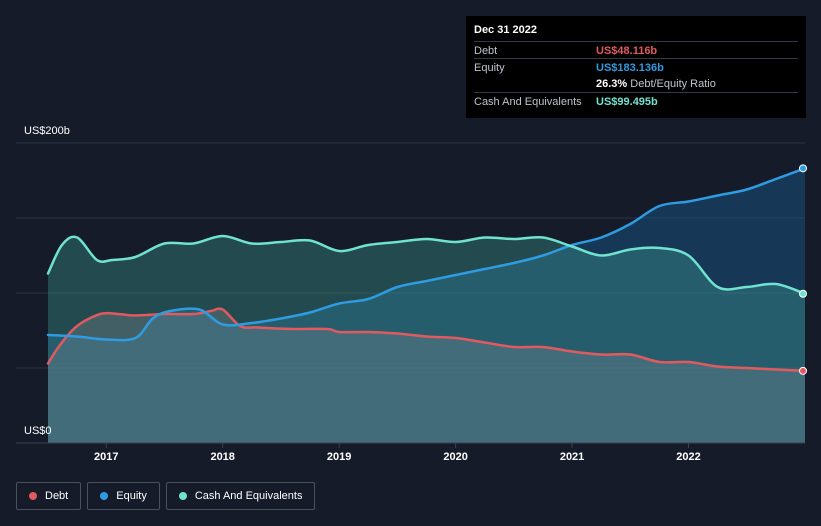 This screenshot has height=526, width=821. I want to click on legend-label-equity: Equity, so click(131, 496).